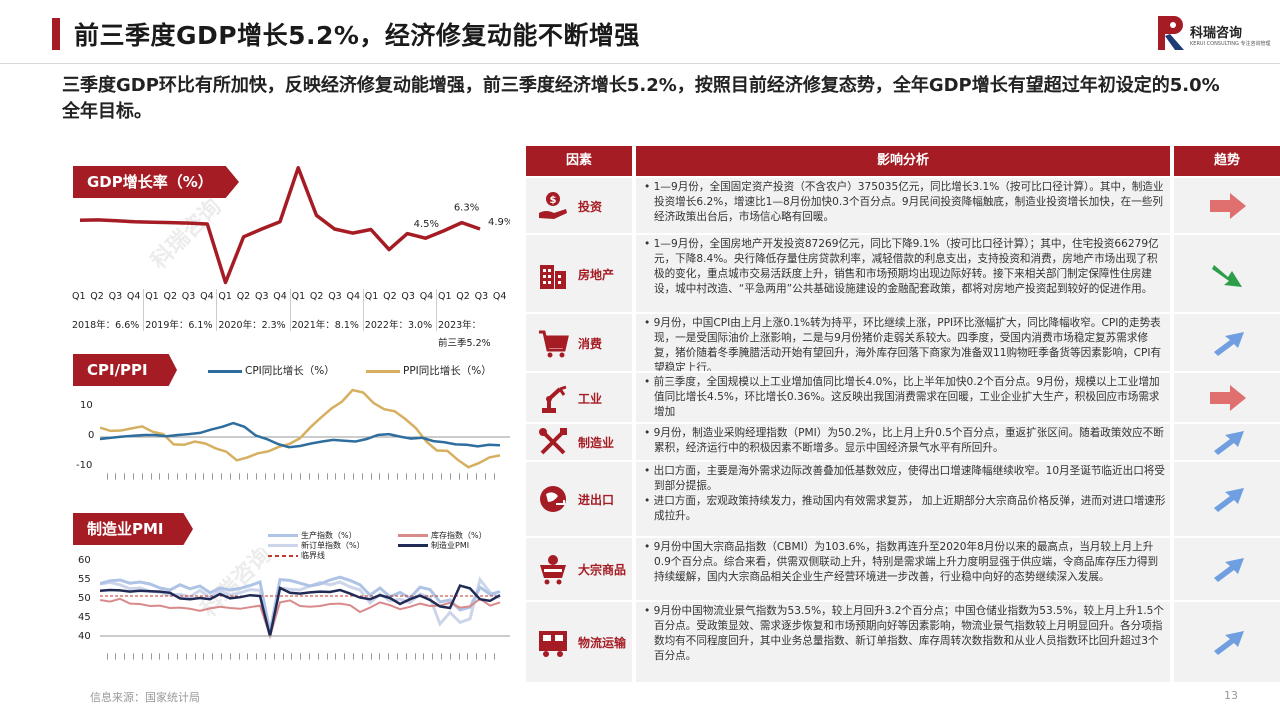 The image size is (1280, 720). I want to click on gdp-data-label: 4.9%, so click(499, 222).